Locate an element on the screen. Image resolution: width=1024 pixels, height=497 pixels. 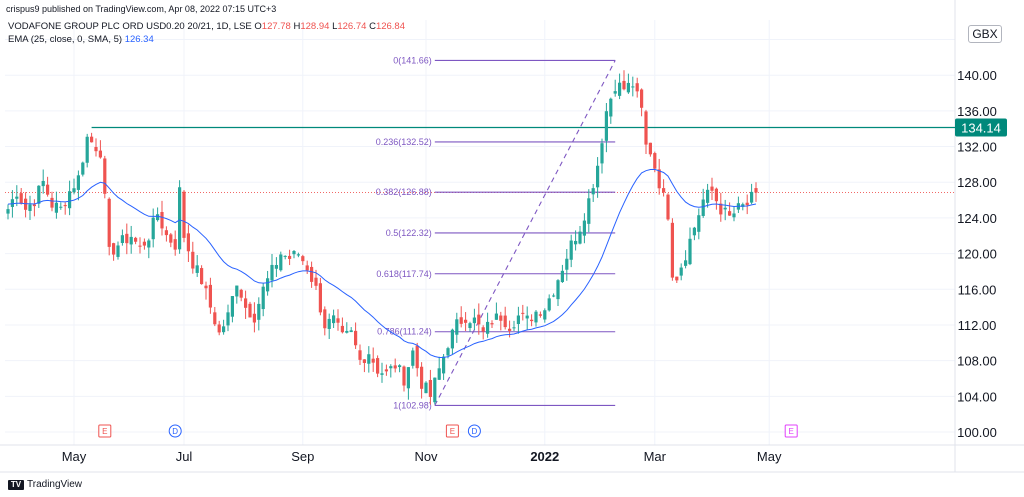
currency-badge: GBX is located at coordinates (985, 34).